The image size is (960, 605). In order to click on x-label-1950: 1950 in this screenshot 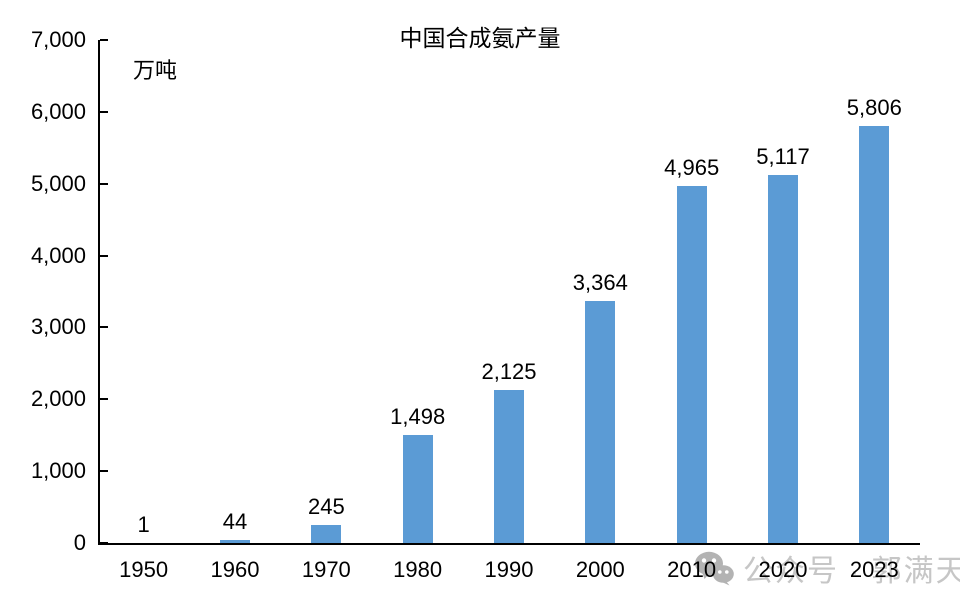, I will do `click(144, 569)`.